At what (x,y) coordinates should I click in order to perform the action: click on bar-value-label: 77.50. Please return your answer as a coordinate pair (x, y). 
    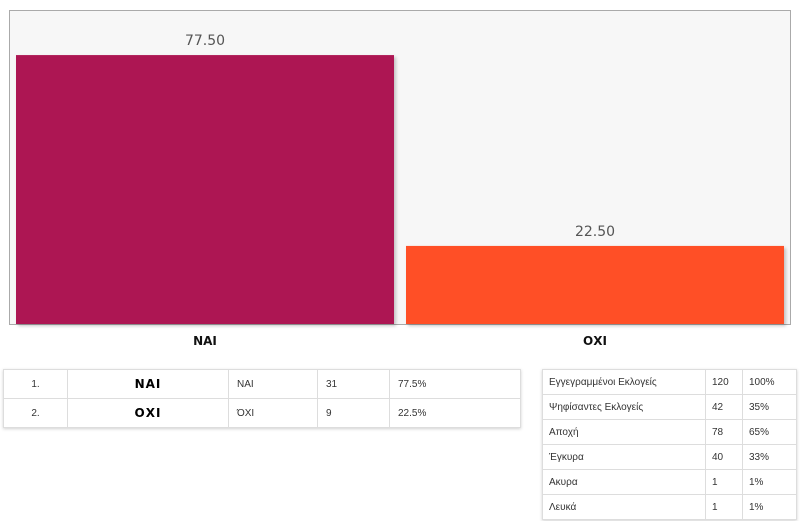
    Looking at the image, I should click on (205, 41).